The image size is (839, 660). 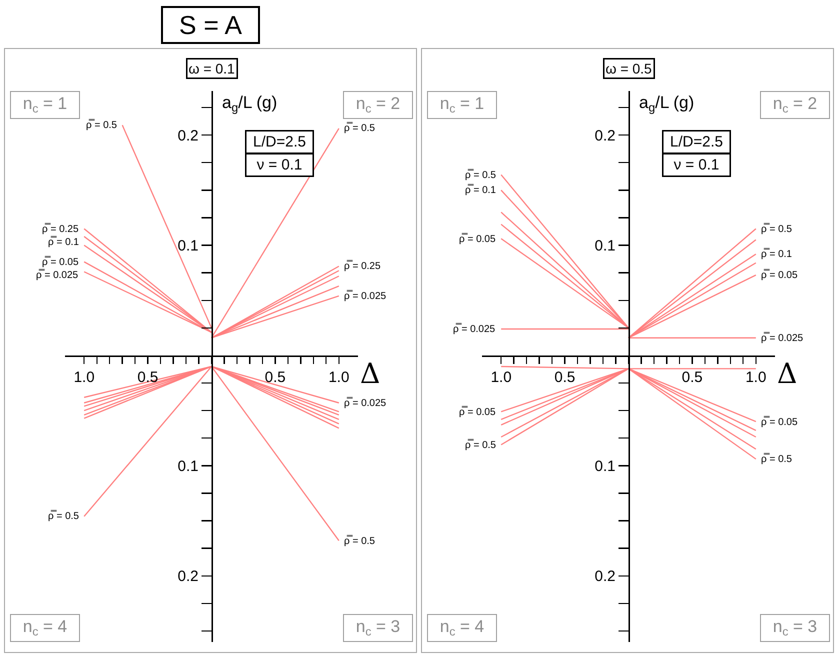 What do you see at coordinates (629, 68) in the screenshot?
I see `chart-subtitle: ω = 0.5` at bounding box center [629, 68].